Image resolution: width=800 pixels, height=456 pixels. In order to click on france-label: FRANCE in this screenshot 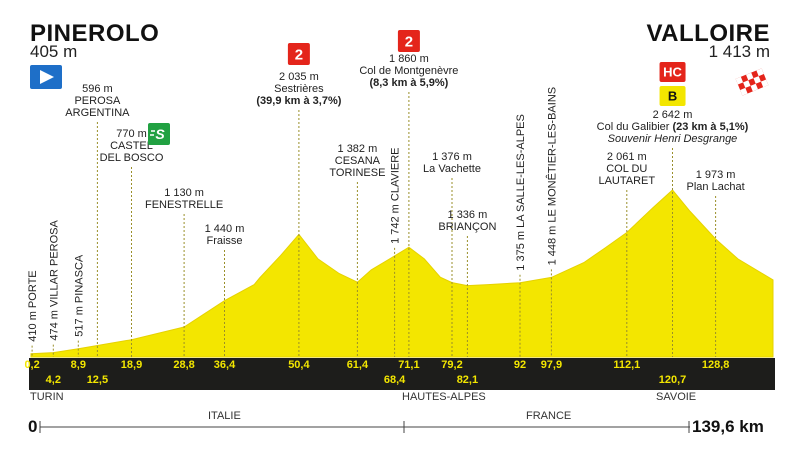, I will do `click(549, 416)`.